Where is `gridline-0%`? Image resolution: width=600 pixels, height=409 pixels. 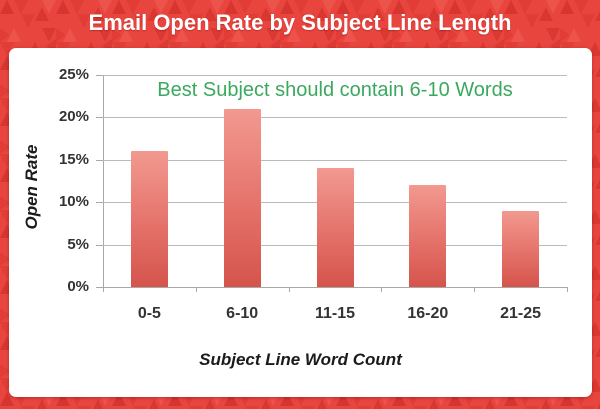
gridline-0% is located at coordinates (335, 287).